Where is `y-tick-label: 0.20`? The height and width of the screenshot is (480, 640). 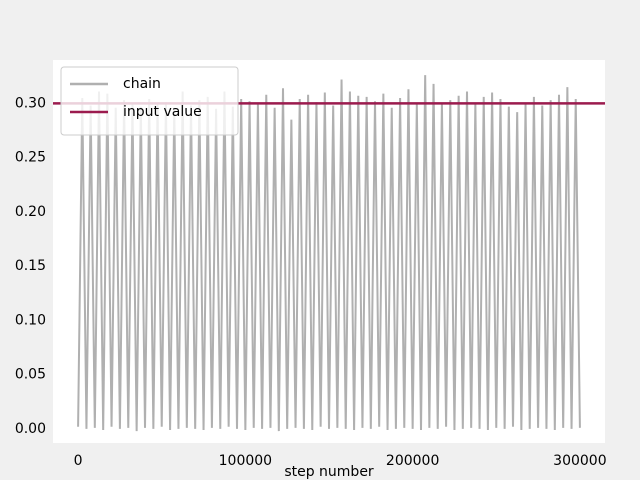 y-tick-label: 0.20 is located at coordinates (30, 212).